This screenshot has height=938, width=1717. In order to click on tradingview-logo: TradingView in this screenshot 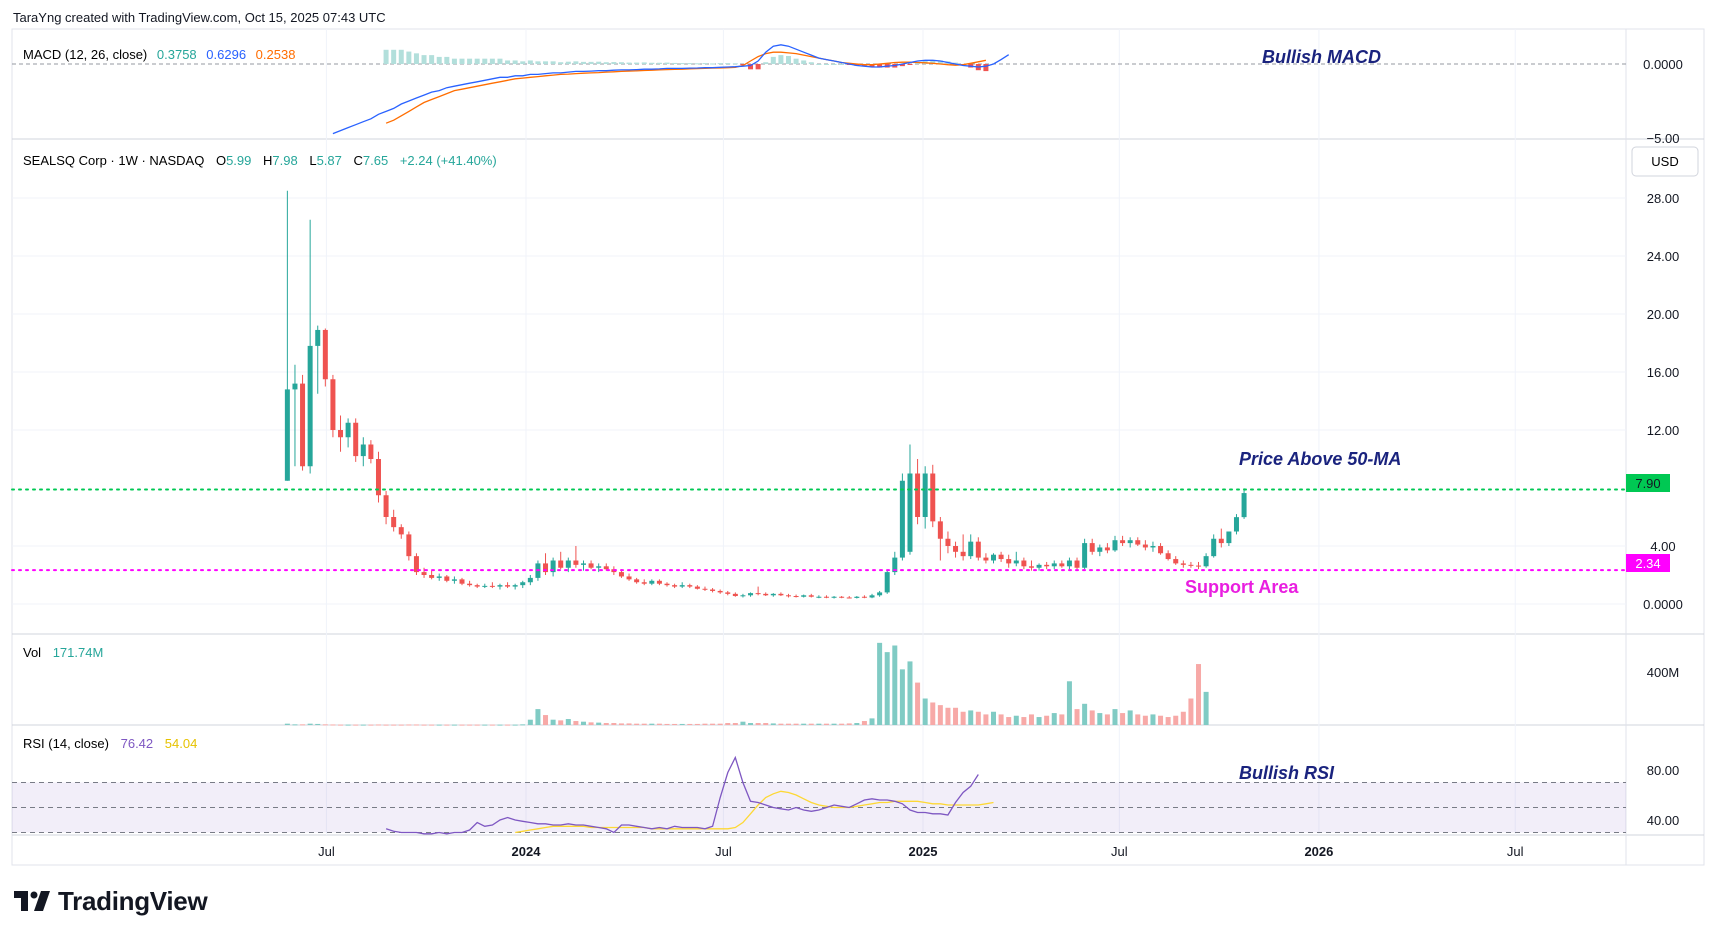, I will do `click(111, 901)`.